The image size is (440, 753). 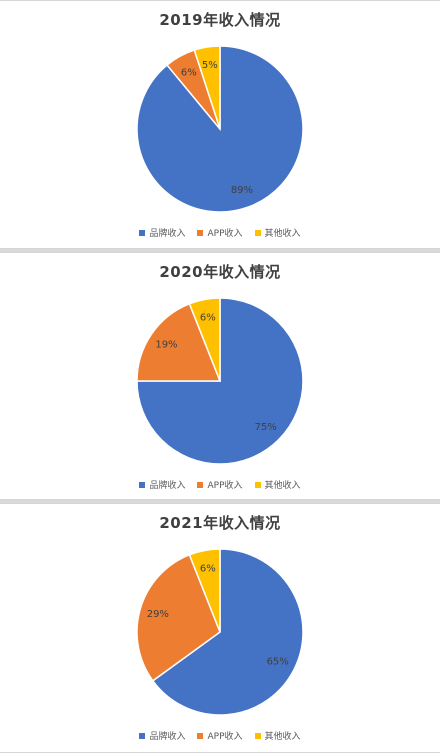 I want to click on pie-chart: 75% 19% 6%, so click(x=220, y=381).